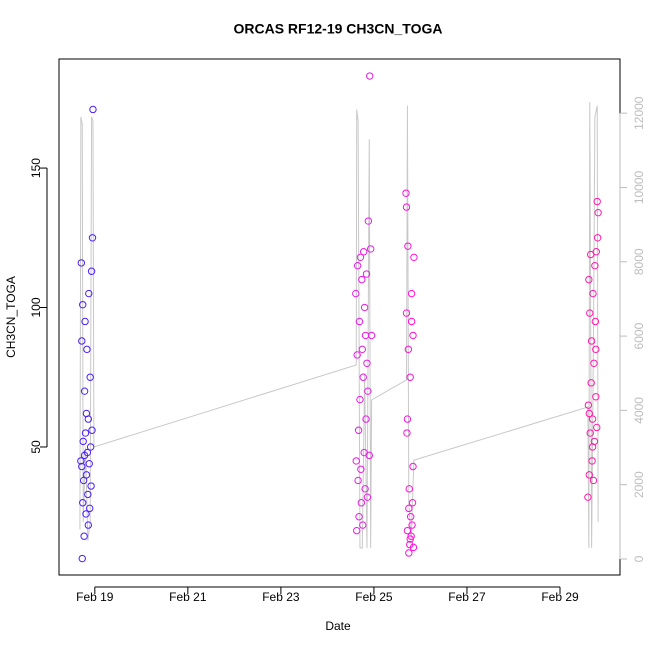 This screenshot has width=650, height=650. What do you see at coordinates (639, 558) in the screenshot?
I see `y2-tick-label: 0` at bounding box center [639, 558].